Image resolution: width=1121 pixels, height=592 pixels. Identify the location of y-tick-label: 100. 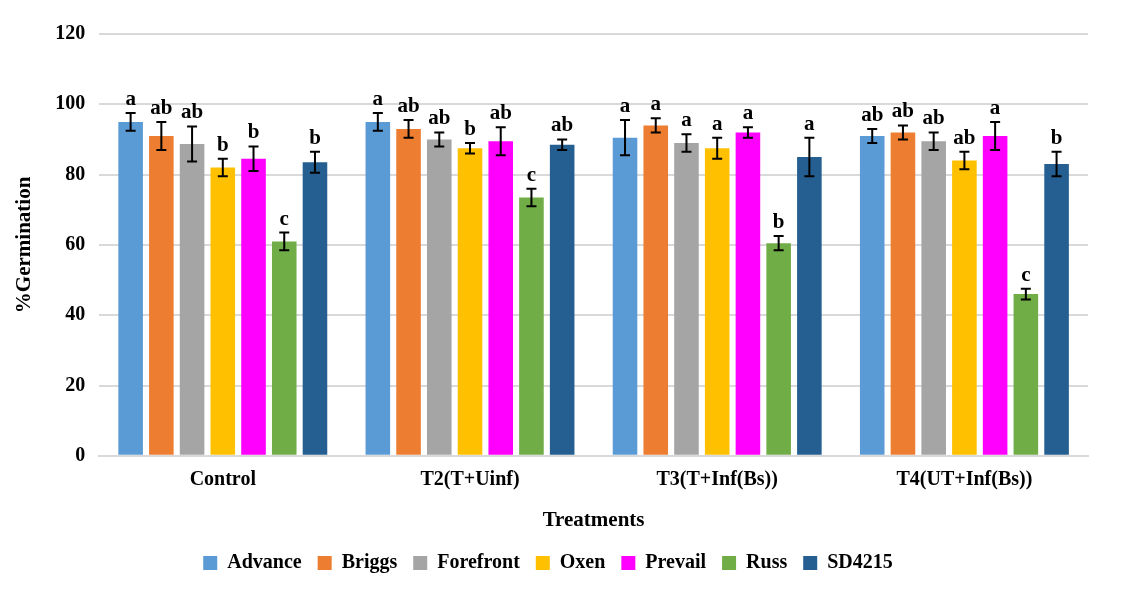
(70, 102).